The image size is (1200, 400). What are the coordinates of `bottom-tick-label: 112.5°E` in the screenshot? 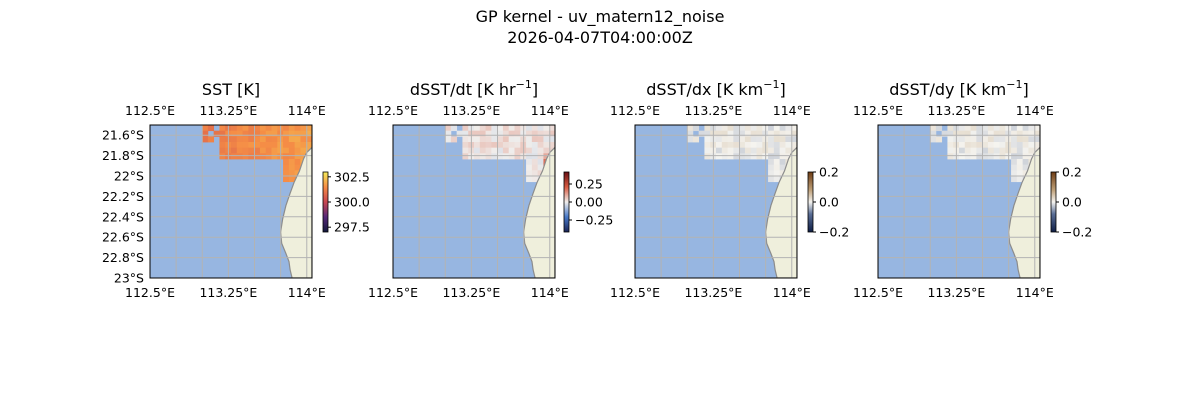 It's located at (393, 292).